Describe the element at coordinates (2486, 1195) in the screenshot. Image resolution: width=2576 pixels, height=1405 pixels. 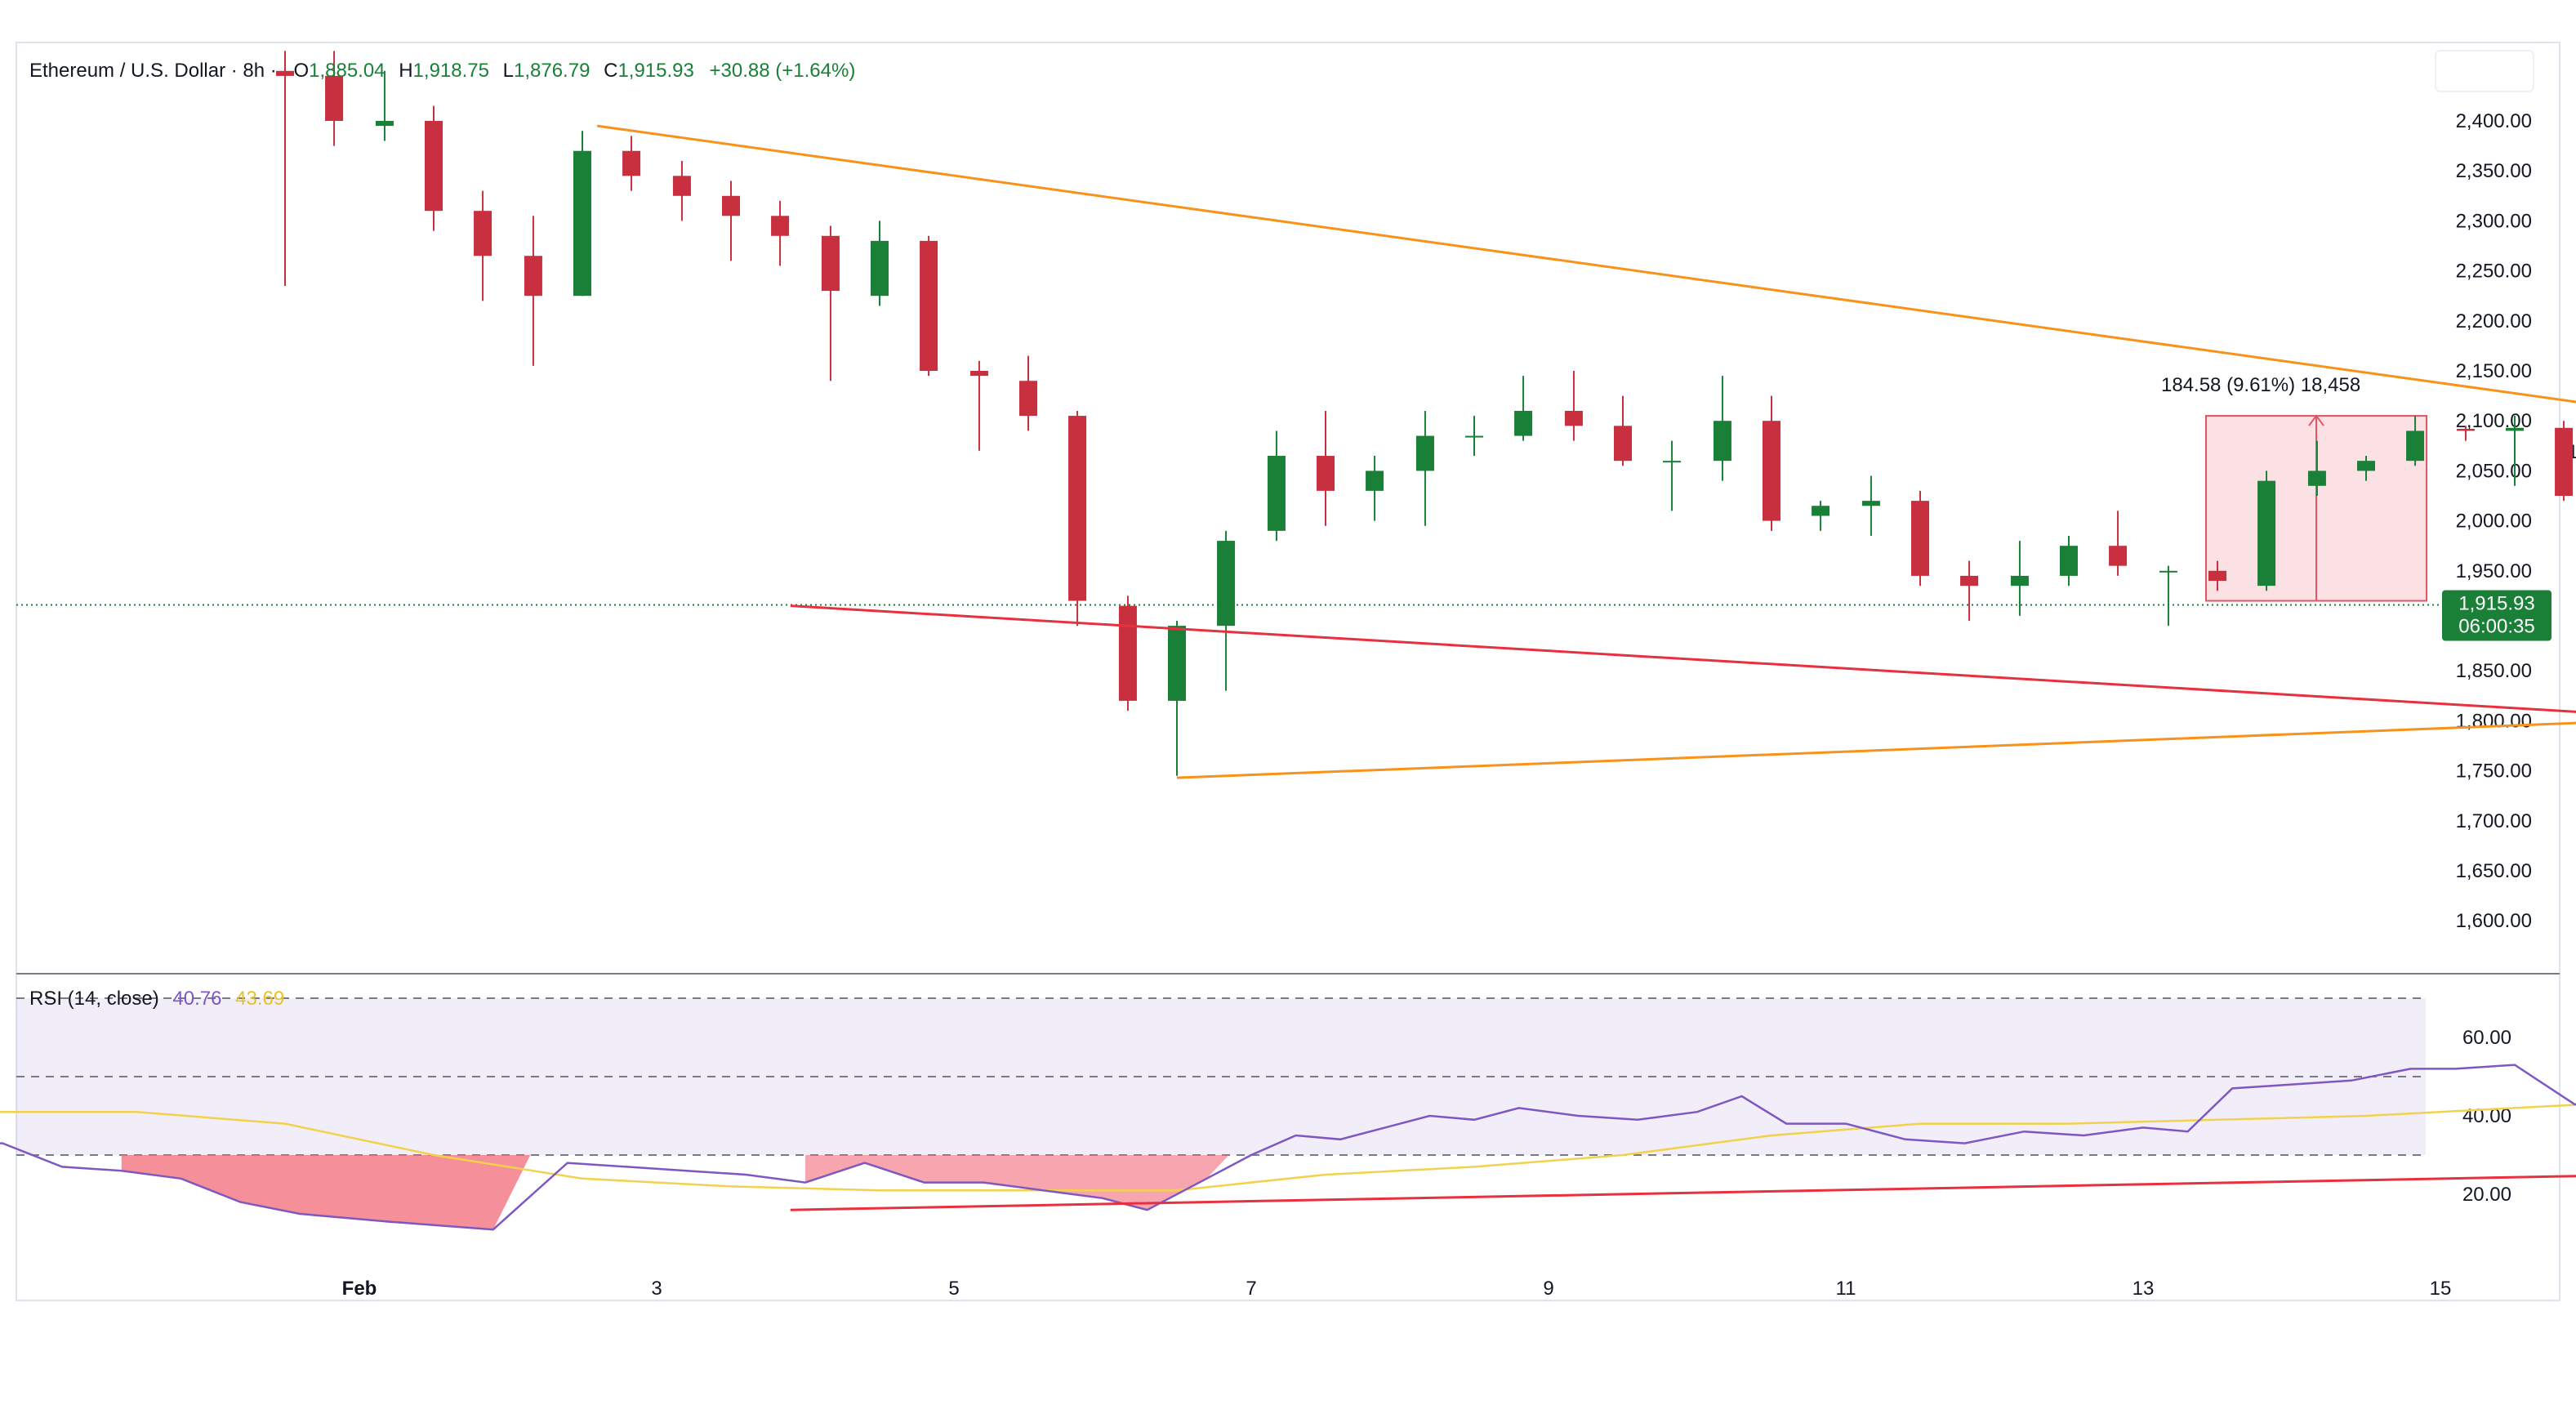
I see `rsi-tick-label: 20.00` at that location.